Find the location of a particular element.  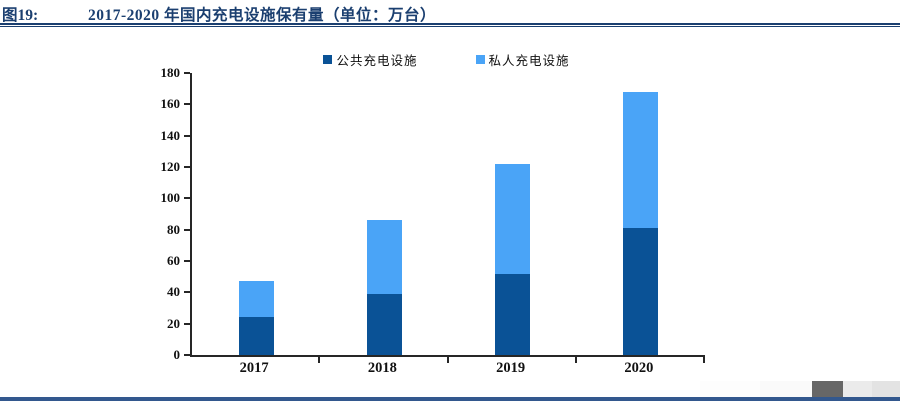

title-divider-thin-line is located at coordinates (450, 26).